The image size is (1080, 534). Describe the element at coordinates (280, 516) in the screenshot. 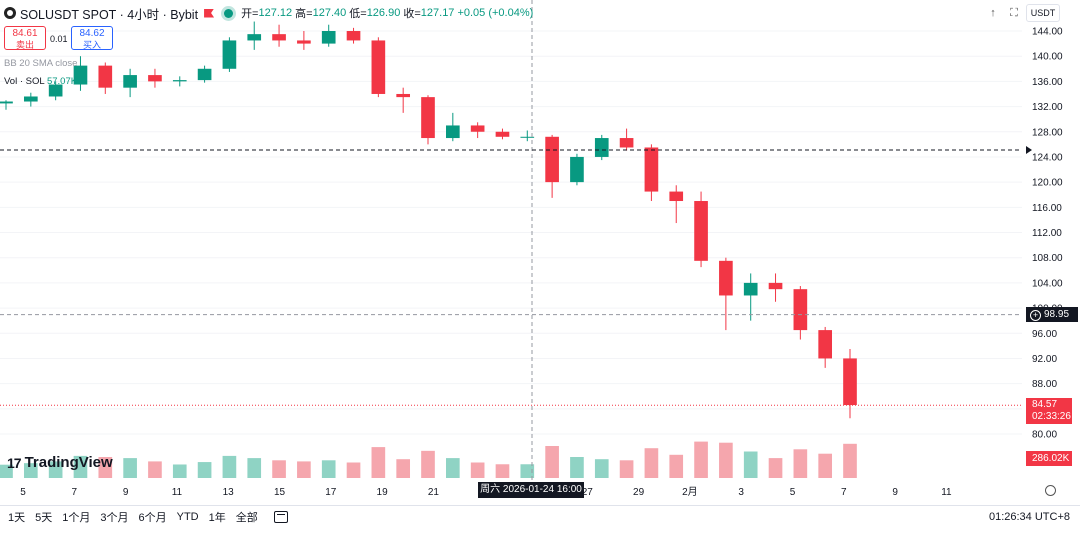

I see `calendar-icon` at that location.